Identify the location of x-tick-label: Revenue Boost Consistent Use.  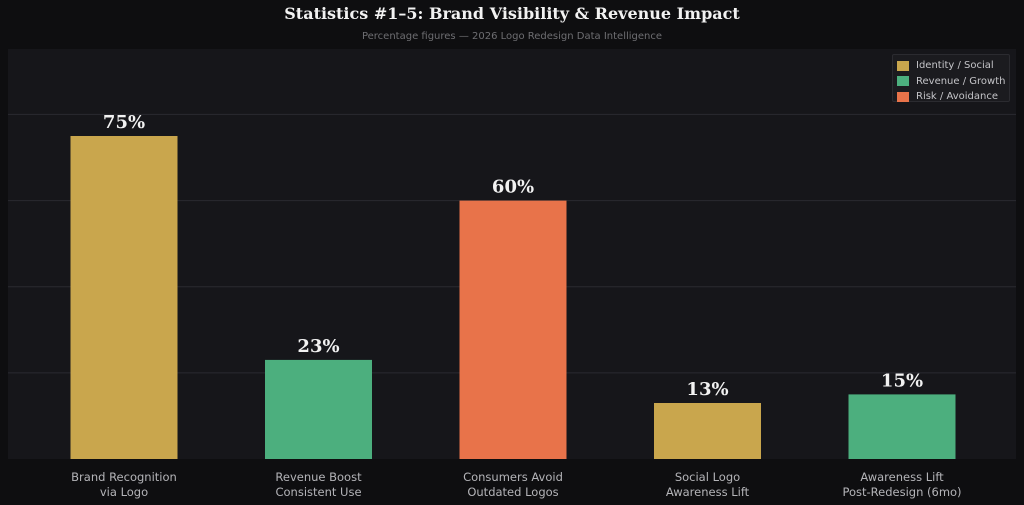
(318, 484).